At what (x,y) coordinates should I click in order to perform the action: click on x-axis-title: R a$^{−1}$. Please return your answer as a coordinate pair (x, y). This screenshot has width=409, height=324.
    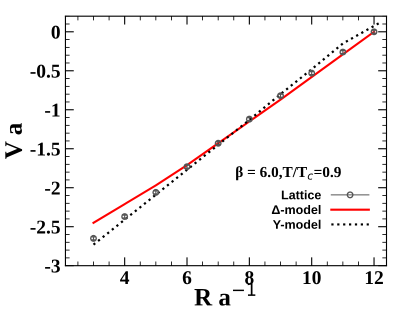
    Looking at the image, I should click on (225, 294).